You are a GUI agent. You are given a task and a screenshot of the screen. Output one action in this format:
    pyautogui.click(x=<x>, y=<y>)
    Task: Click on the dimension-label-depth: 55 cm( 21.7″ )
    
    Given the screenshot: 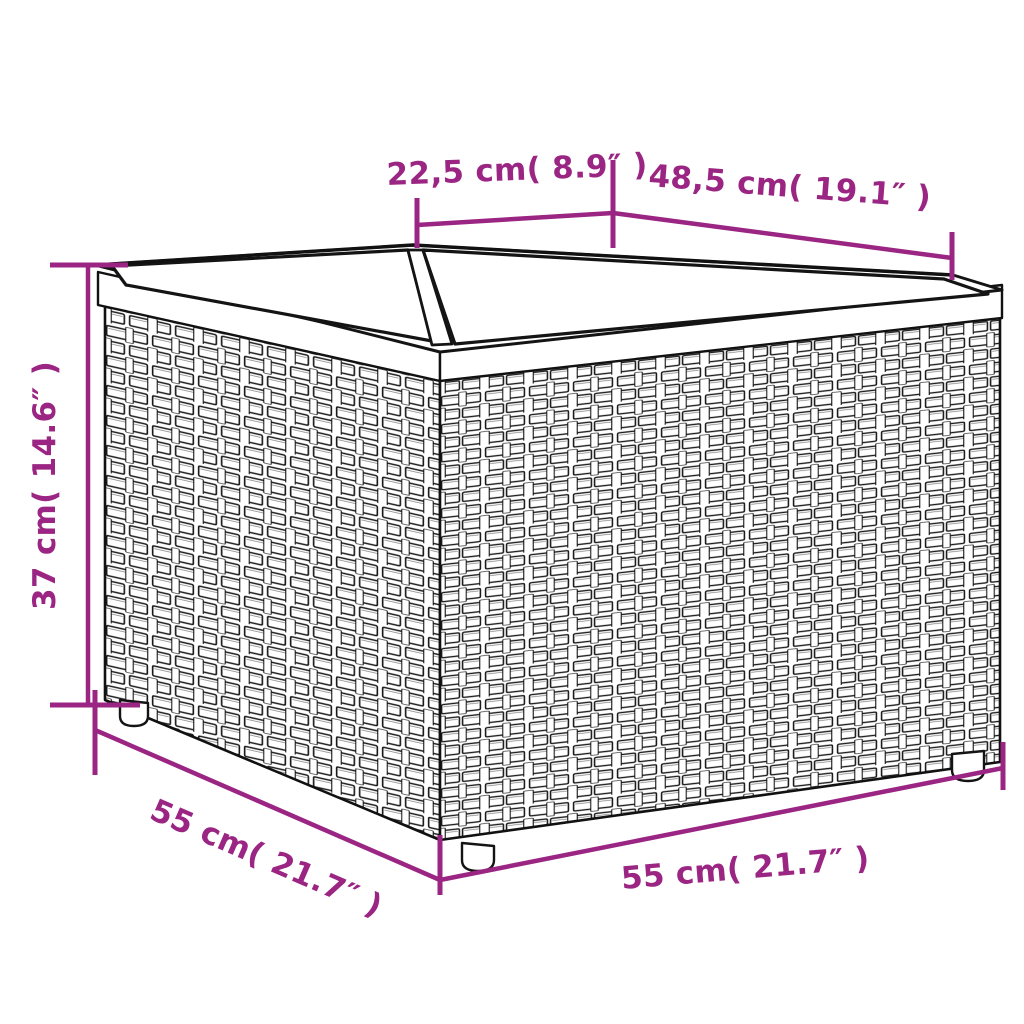 What is the action you would take?
    pyautogui.click(x=266, y=858)
    